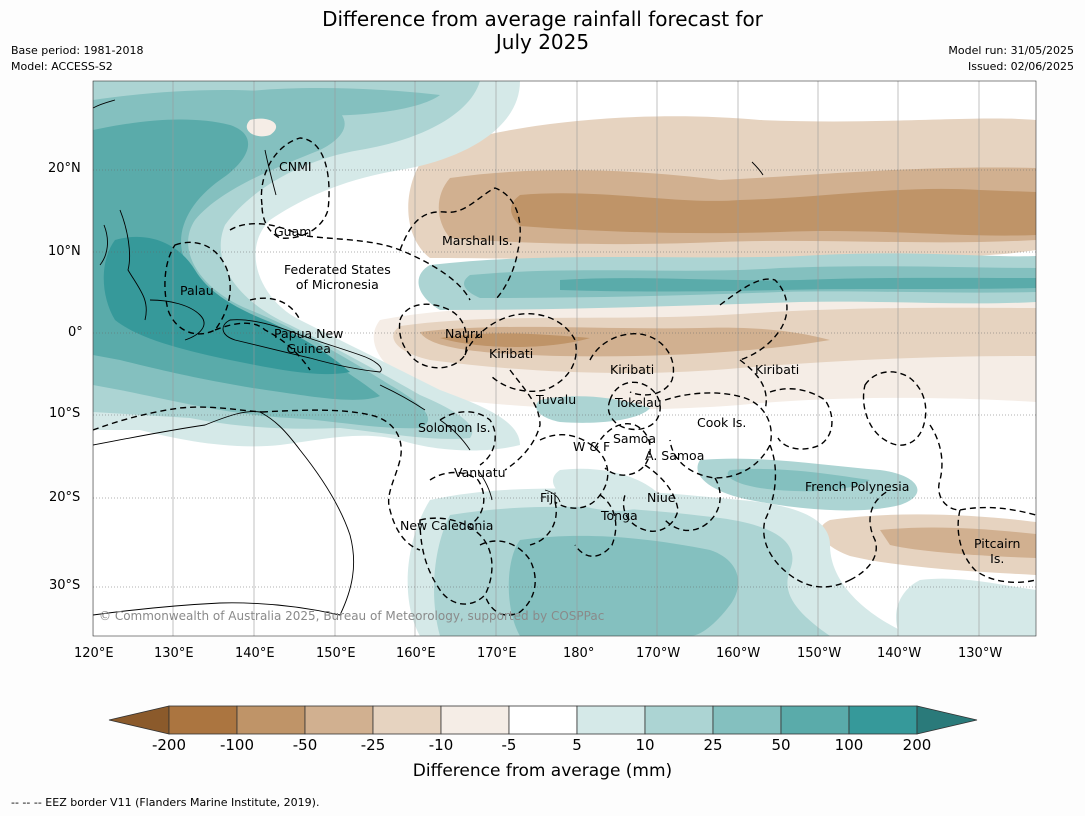  I want to click on place-label-guam: Guam, so click(293, 231).